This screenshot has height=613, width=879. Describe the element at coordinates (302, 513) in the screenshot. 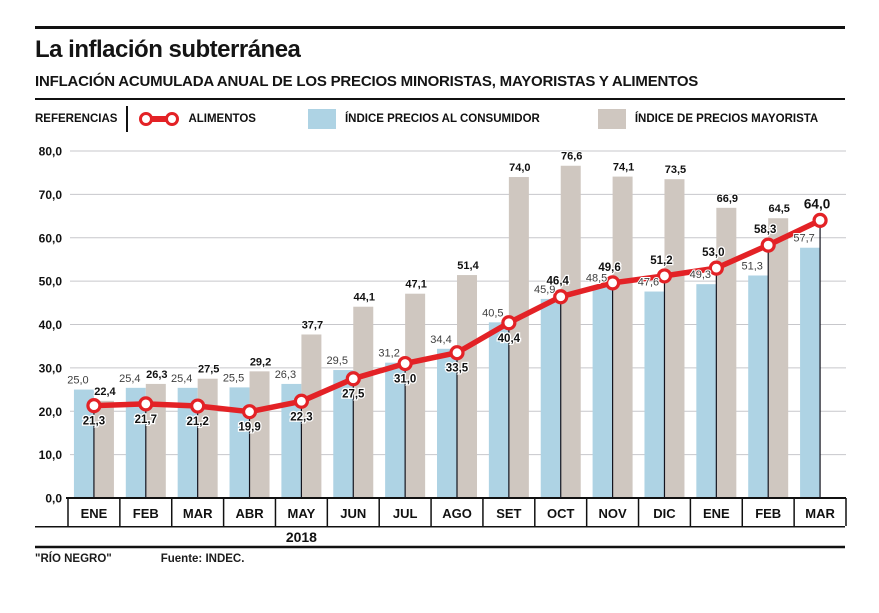

I see `month-label-4: MAY` at that location.